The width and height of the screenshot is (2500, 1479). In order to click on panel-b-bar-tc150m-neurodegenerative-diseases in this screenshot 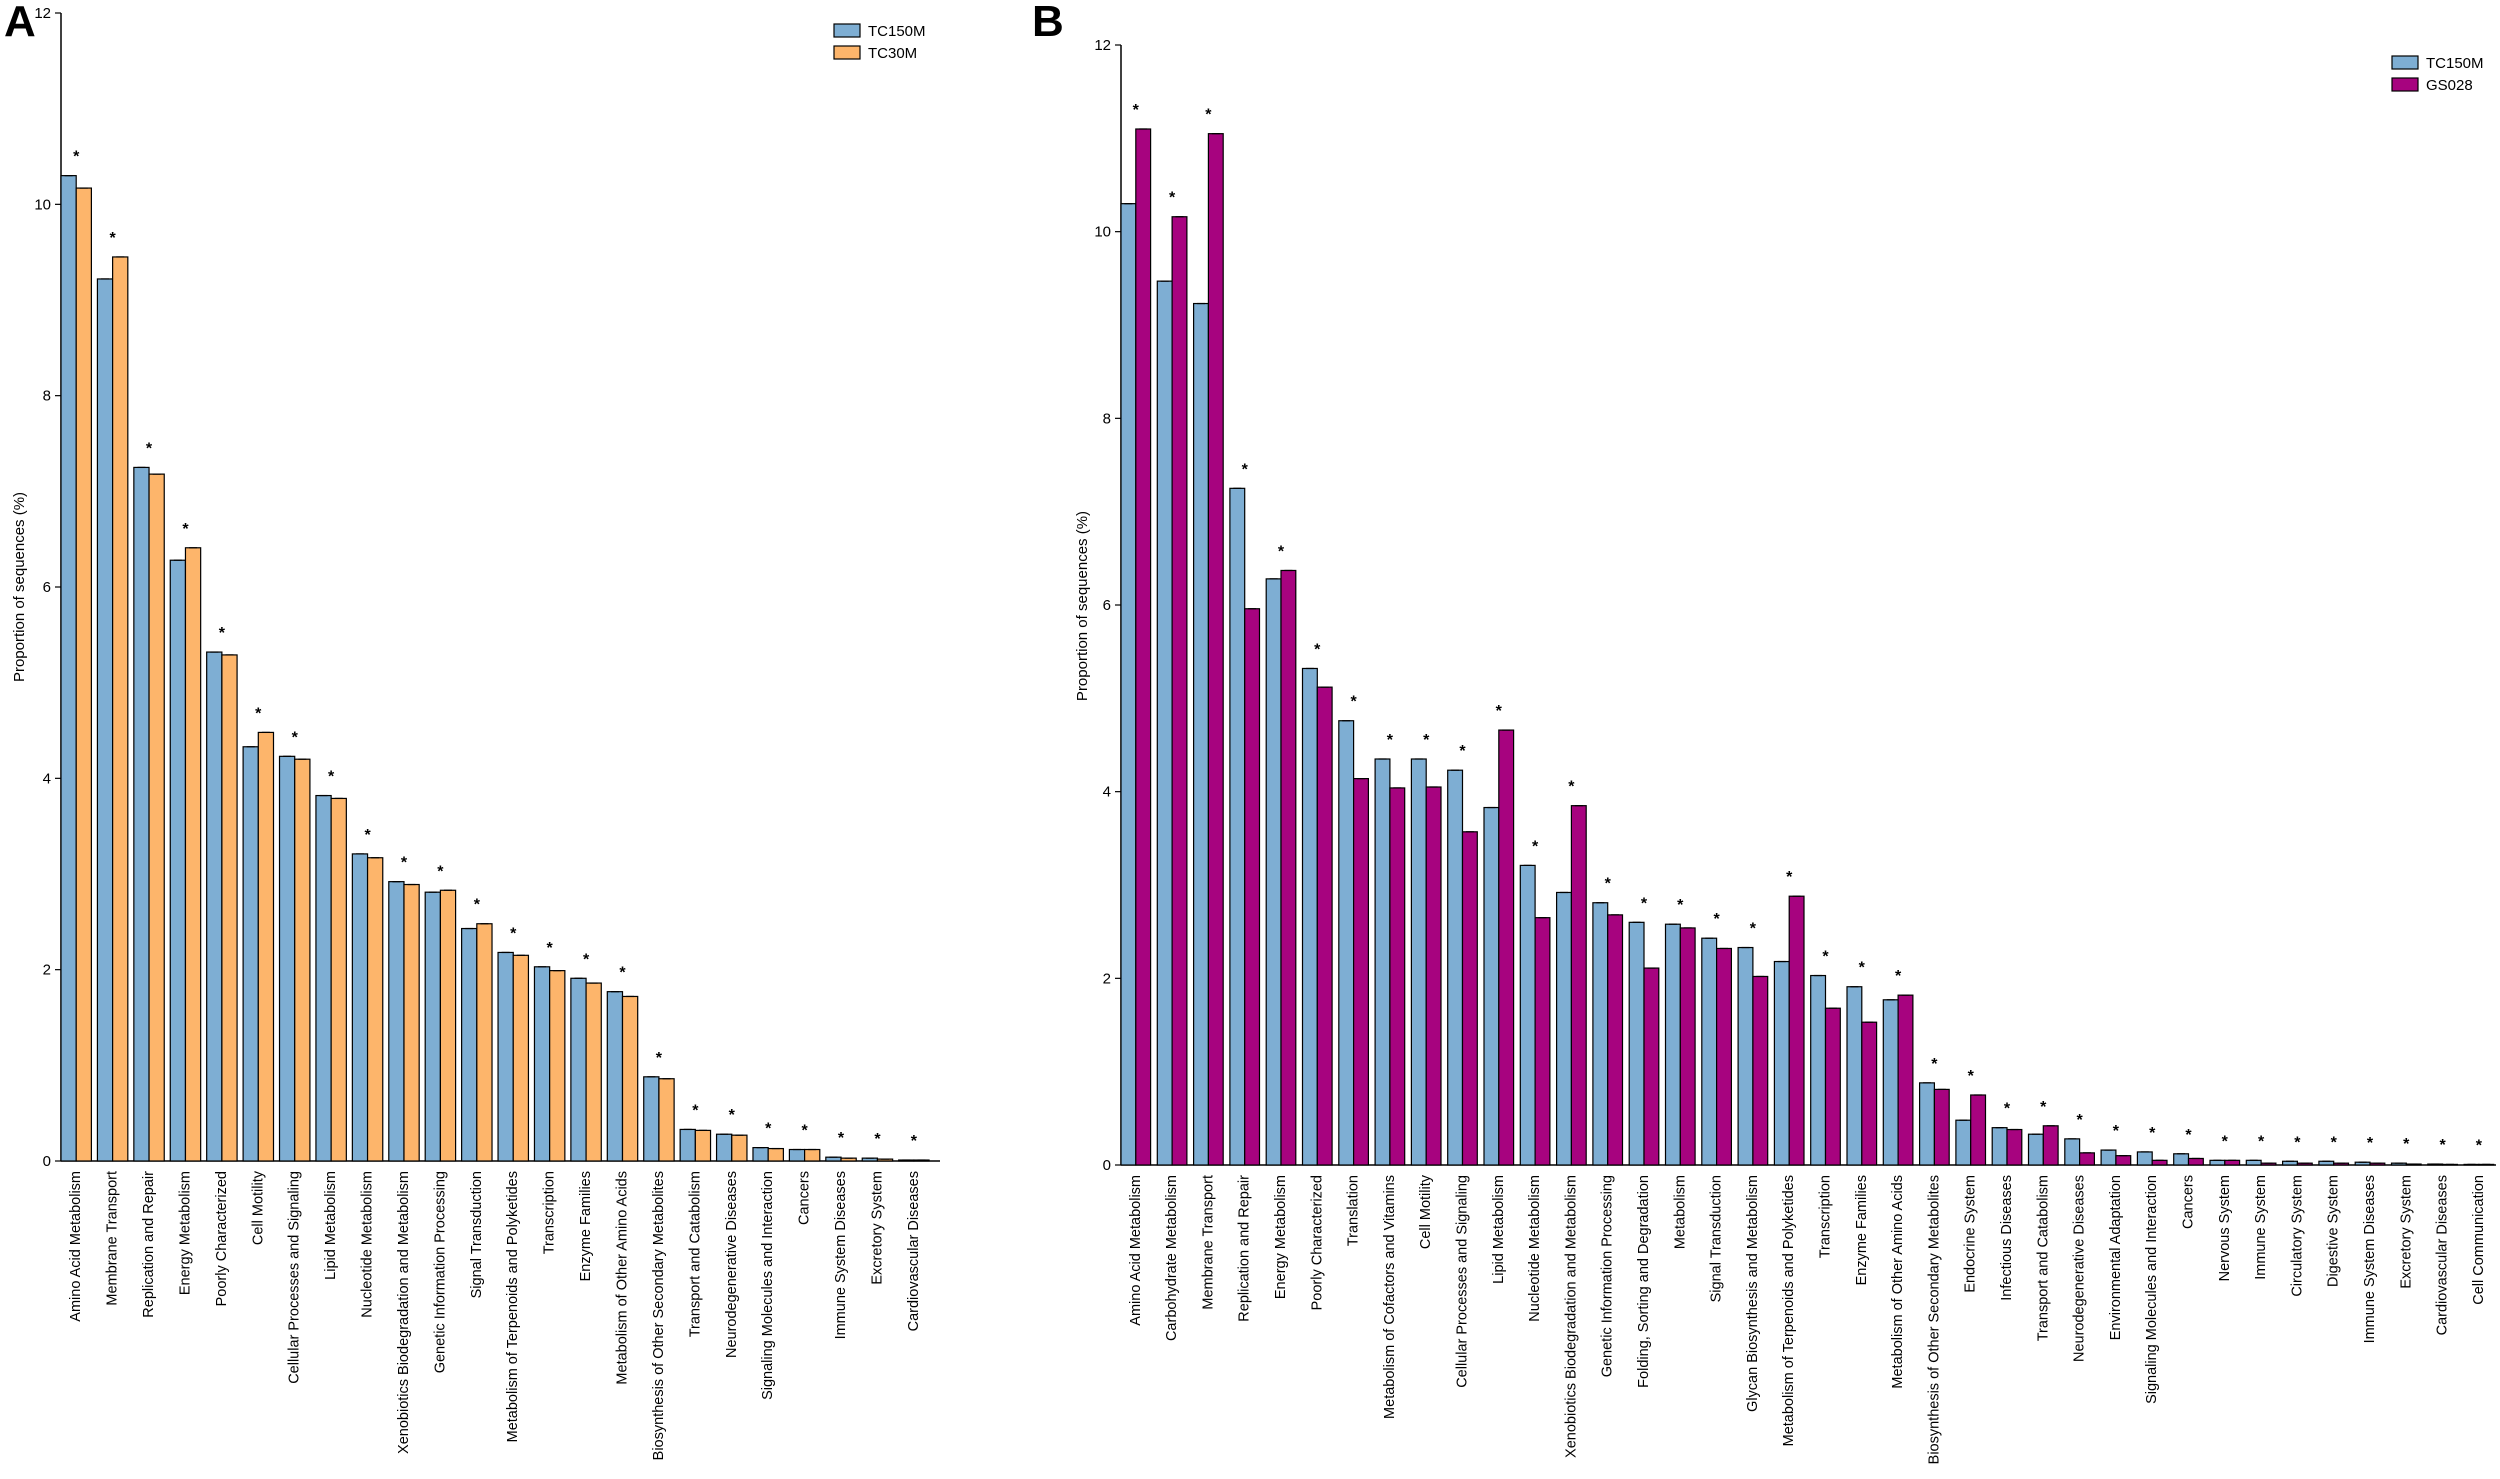, I will do `click(2072, 1152)`.